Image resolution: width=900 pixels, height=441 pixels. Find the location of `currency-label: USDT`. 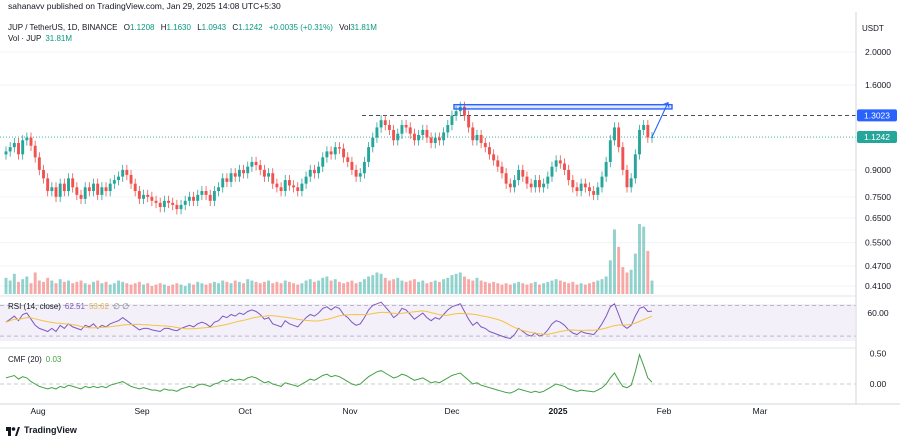

currency-label: USDT is located at coordinates (873, 28).